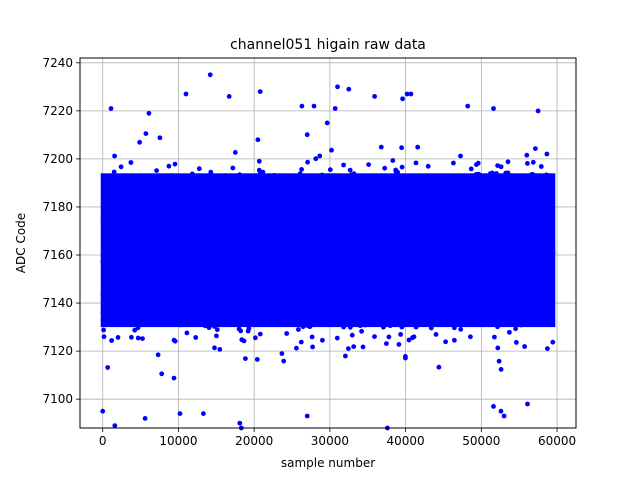  What do you see at coordinates (21, 243) in the screenshot?
I see `y-axis-label: ADC Code` at bounding box center [21, 243].